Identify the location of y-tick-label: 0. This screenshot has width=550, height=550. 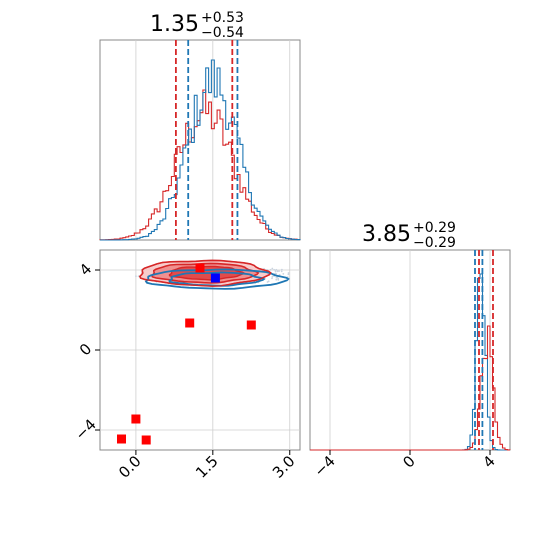
(85, 349).